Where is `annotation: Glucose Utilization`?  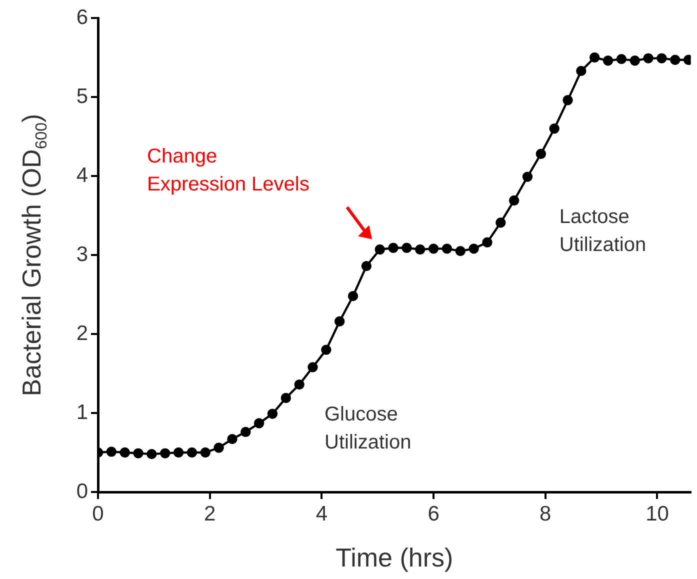 annotation: Glucose Utilization is located at coordinates (368, 428).